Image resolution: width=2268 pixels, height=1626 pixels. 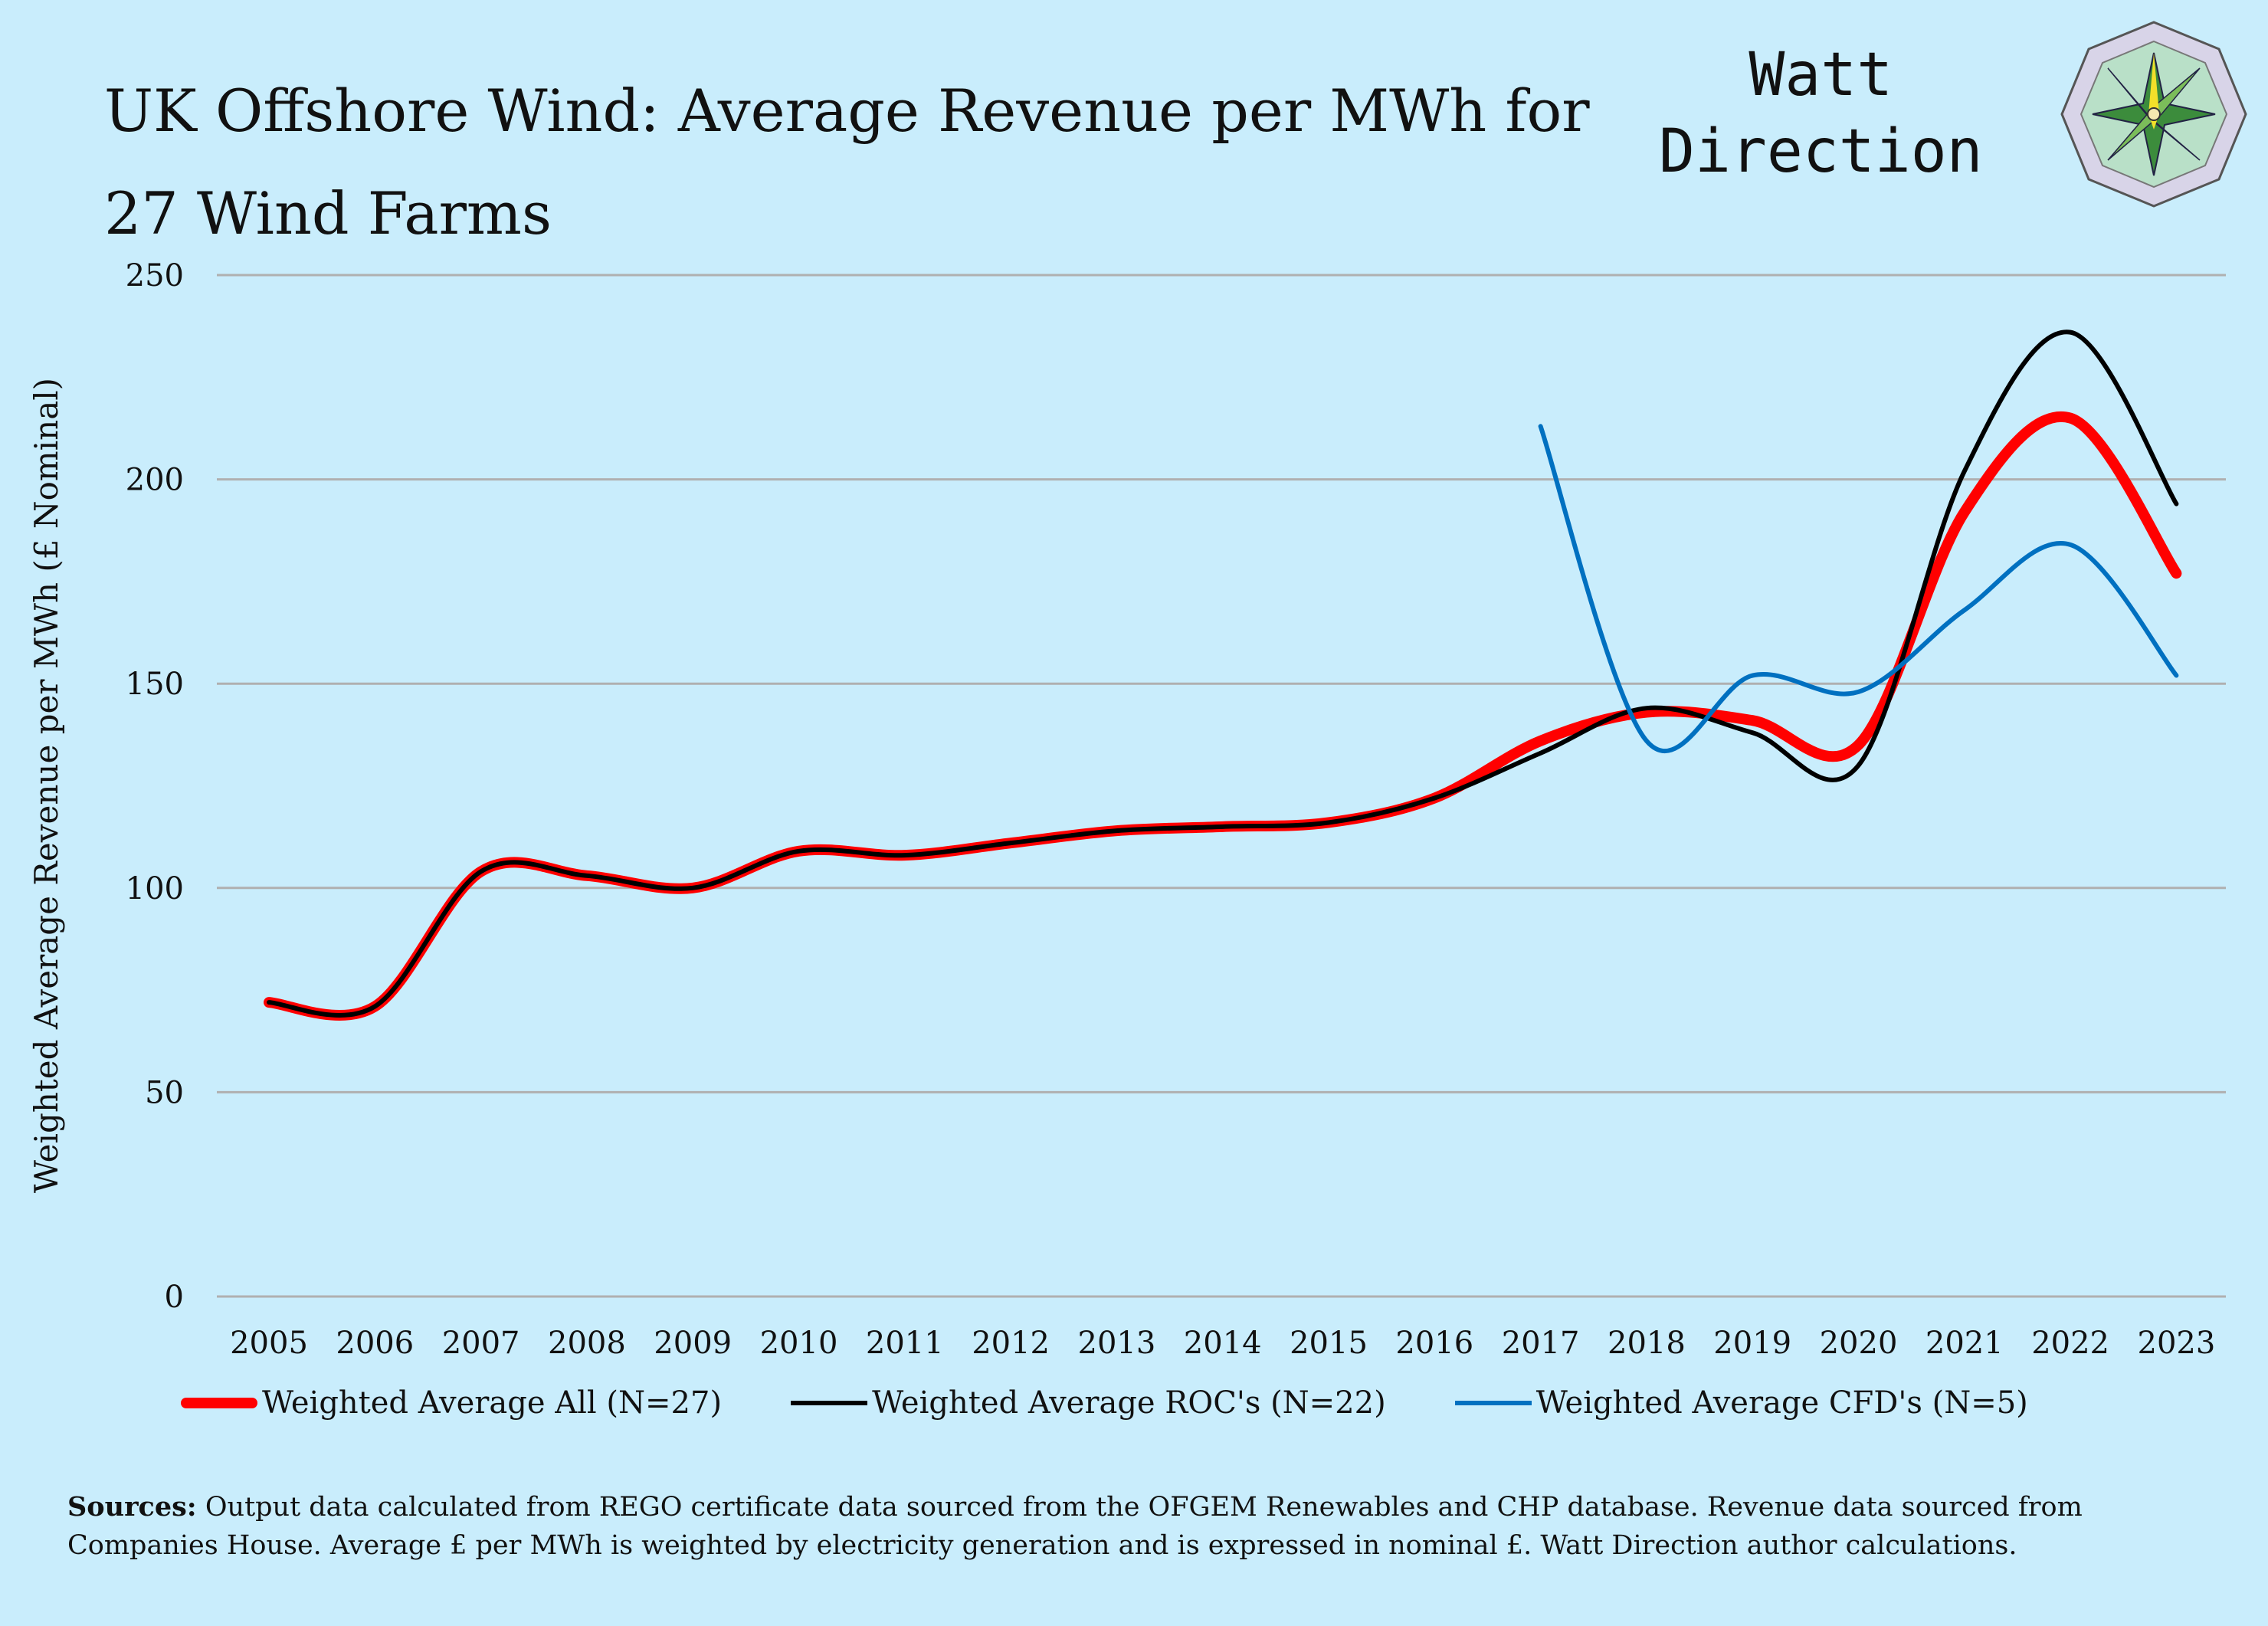 I want to click on x-tick-label: 2013, so click(x=1117, y=1344).